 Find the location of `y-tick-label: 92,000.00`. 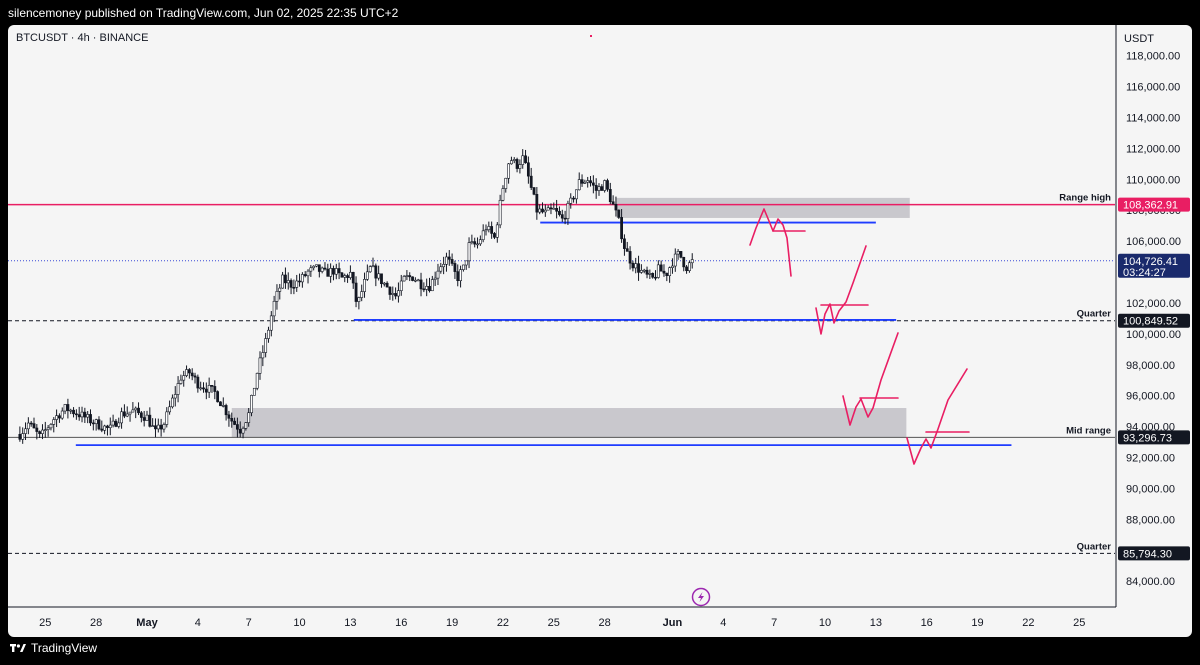

y-tick-label: 92,000.00 is located at coordinates (1150, 458).